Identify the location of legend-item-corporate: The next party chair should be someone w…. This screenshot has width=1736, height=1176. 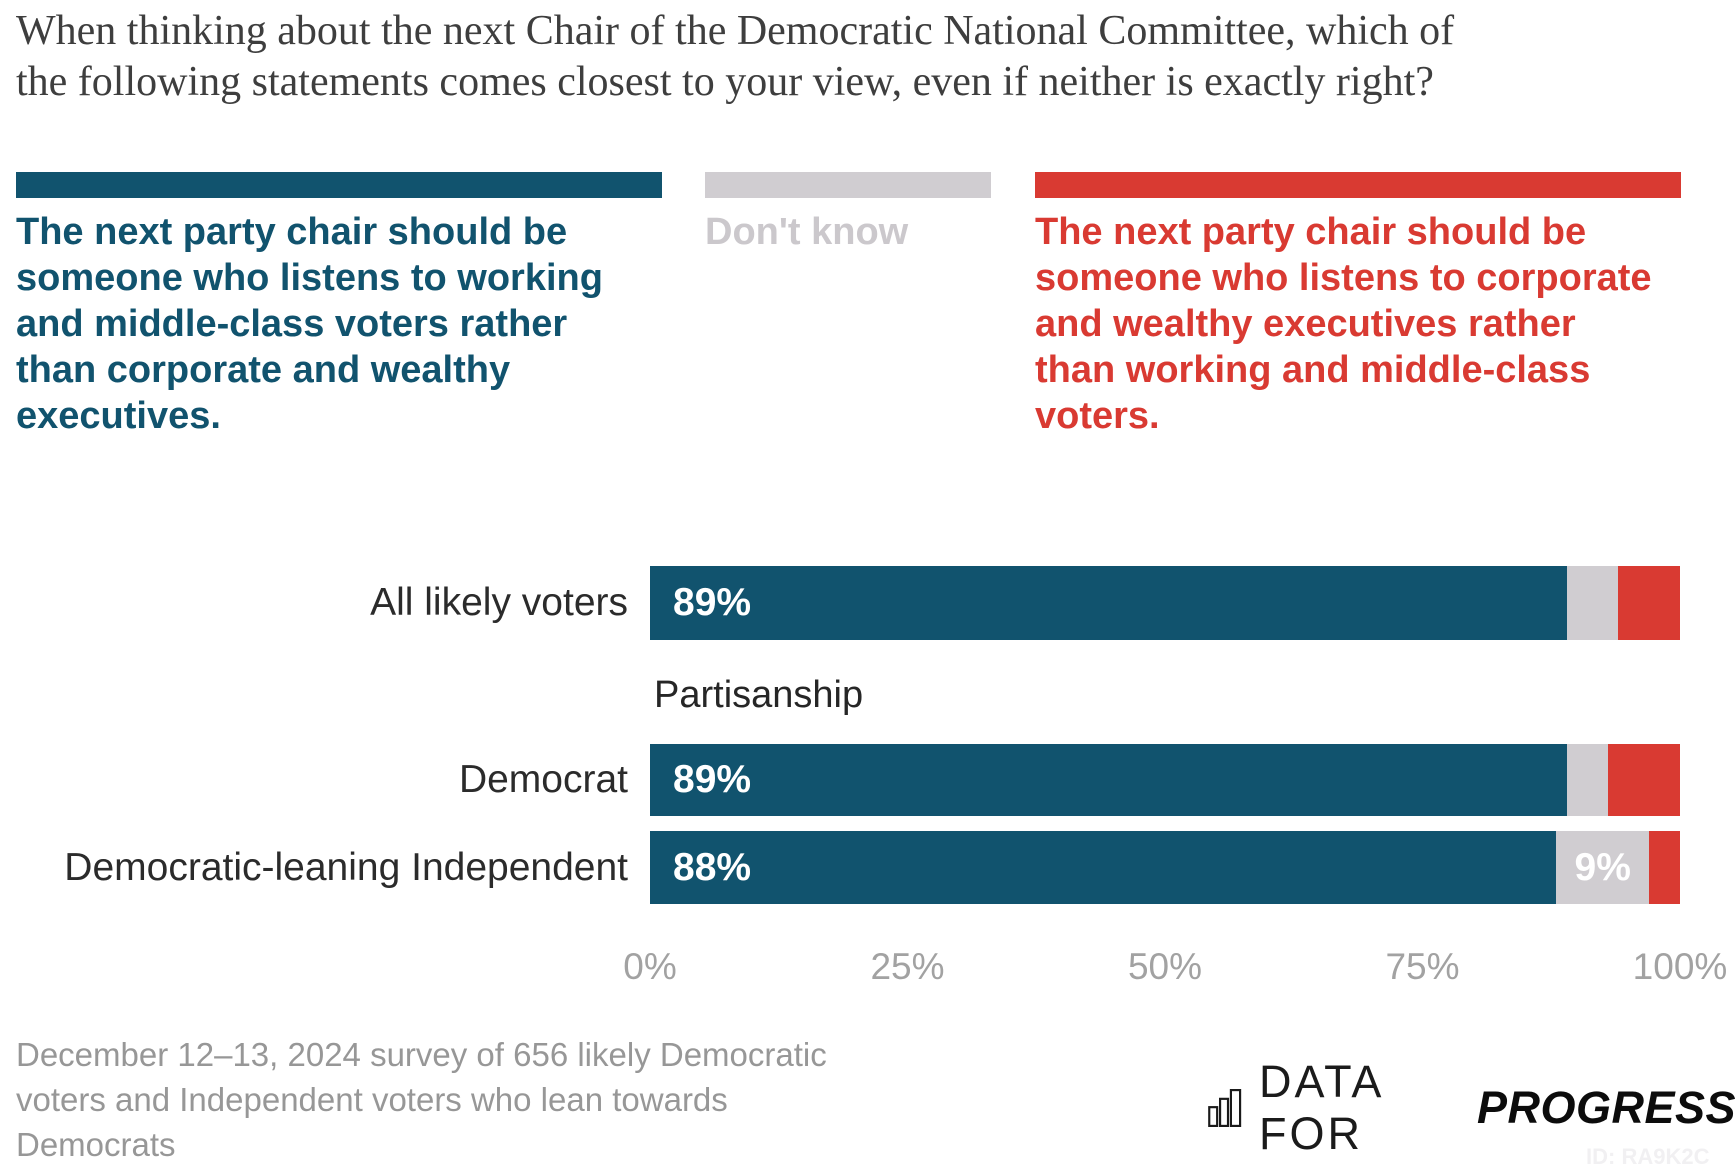
(1358, 305).